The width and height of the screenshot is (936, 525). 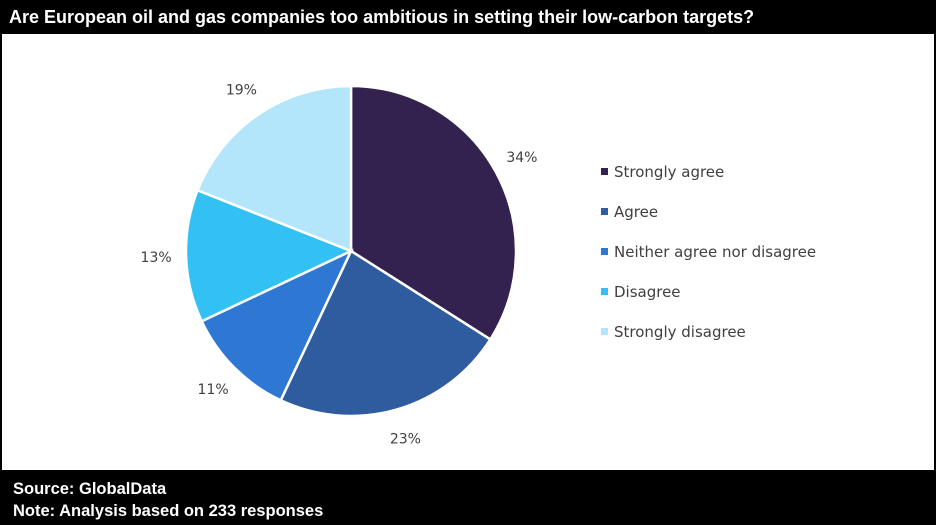 What do you see at coordinates (90, 489) in the screenshot?
I see `source-note: Source: GlobalData` at bounding box center [90, 489].